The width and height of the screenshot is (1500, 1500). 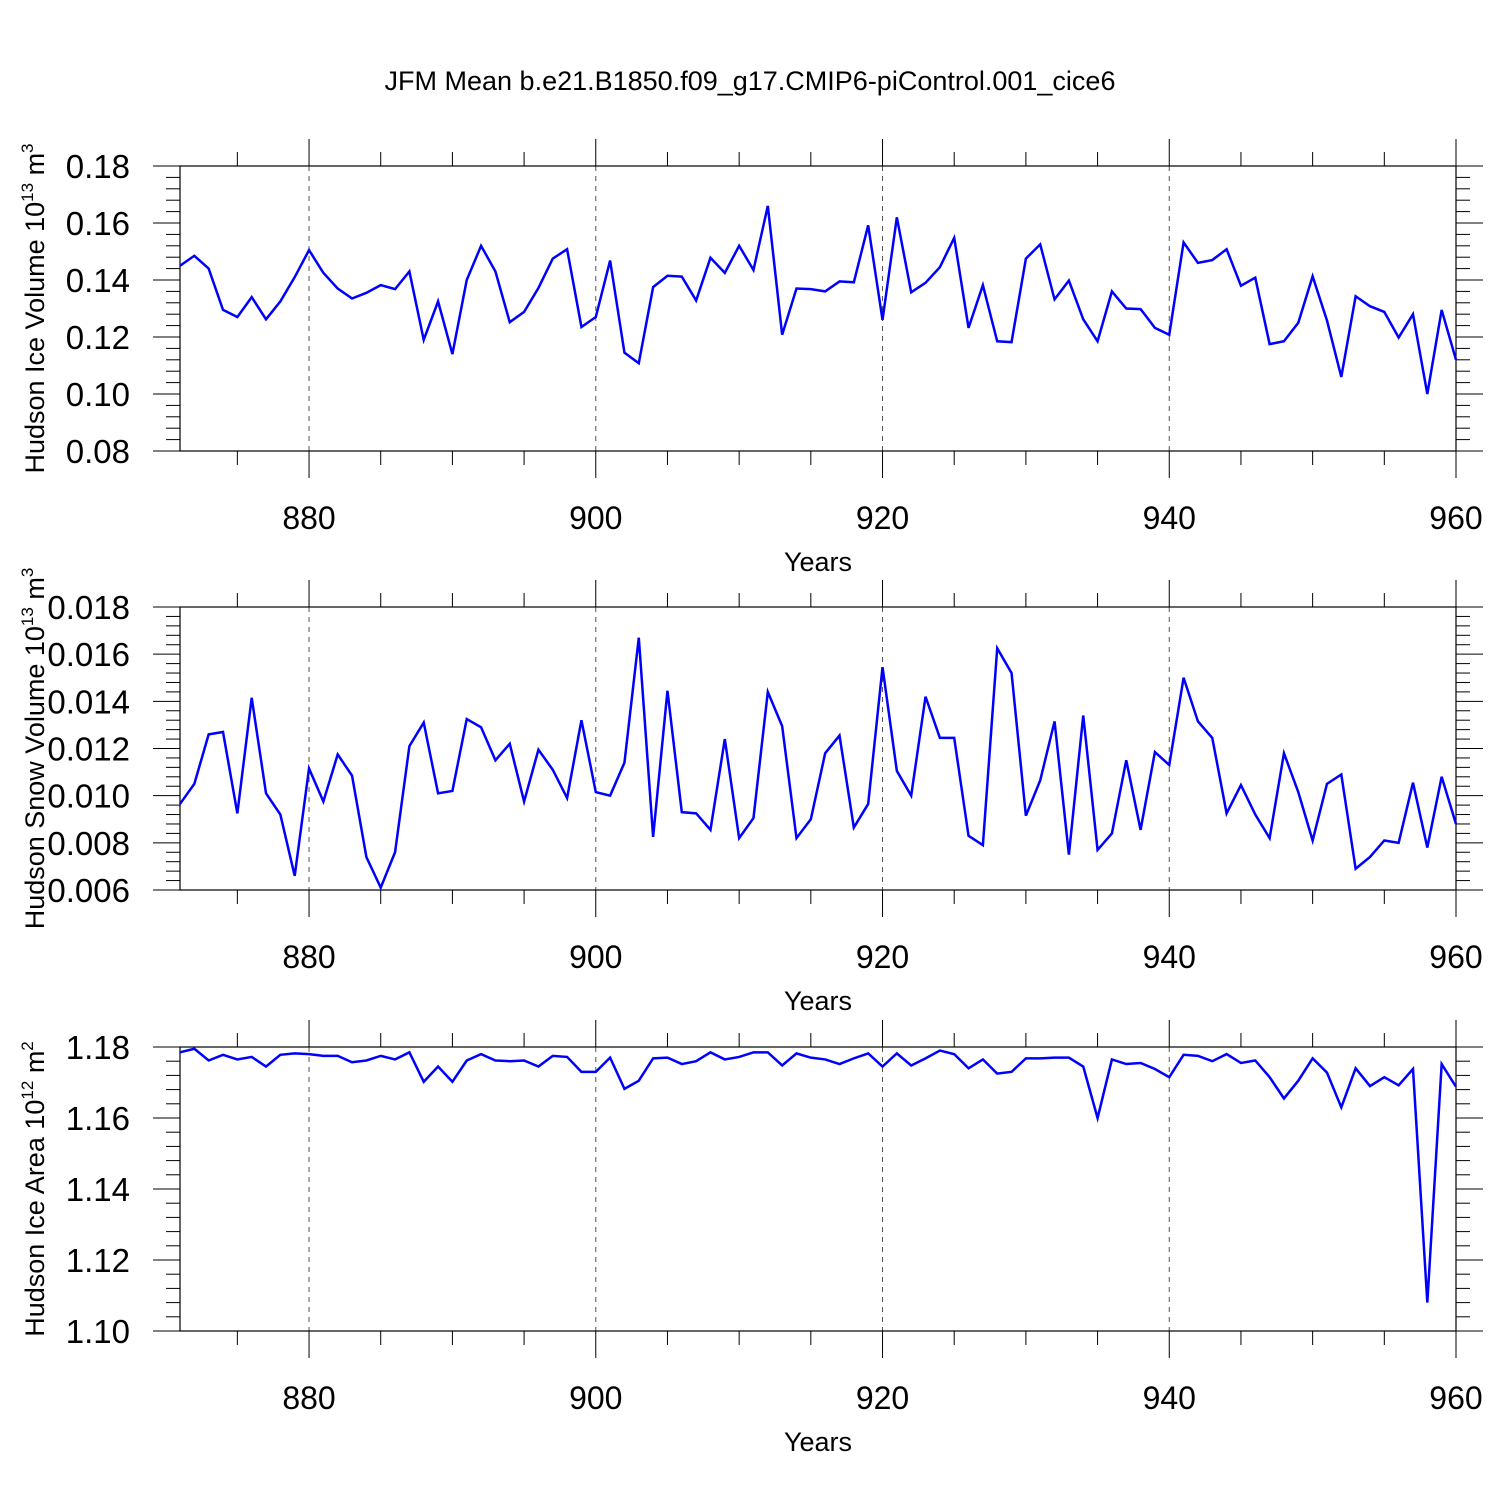 What do you see at coordinates (27, 1045) in the screenshot?
I see `y-axis-title-unit-exponent: 2` at bounding box center [27, 1045].